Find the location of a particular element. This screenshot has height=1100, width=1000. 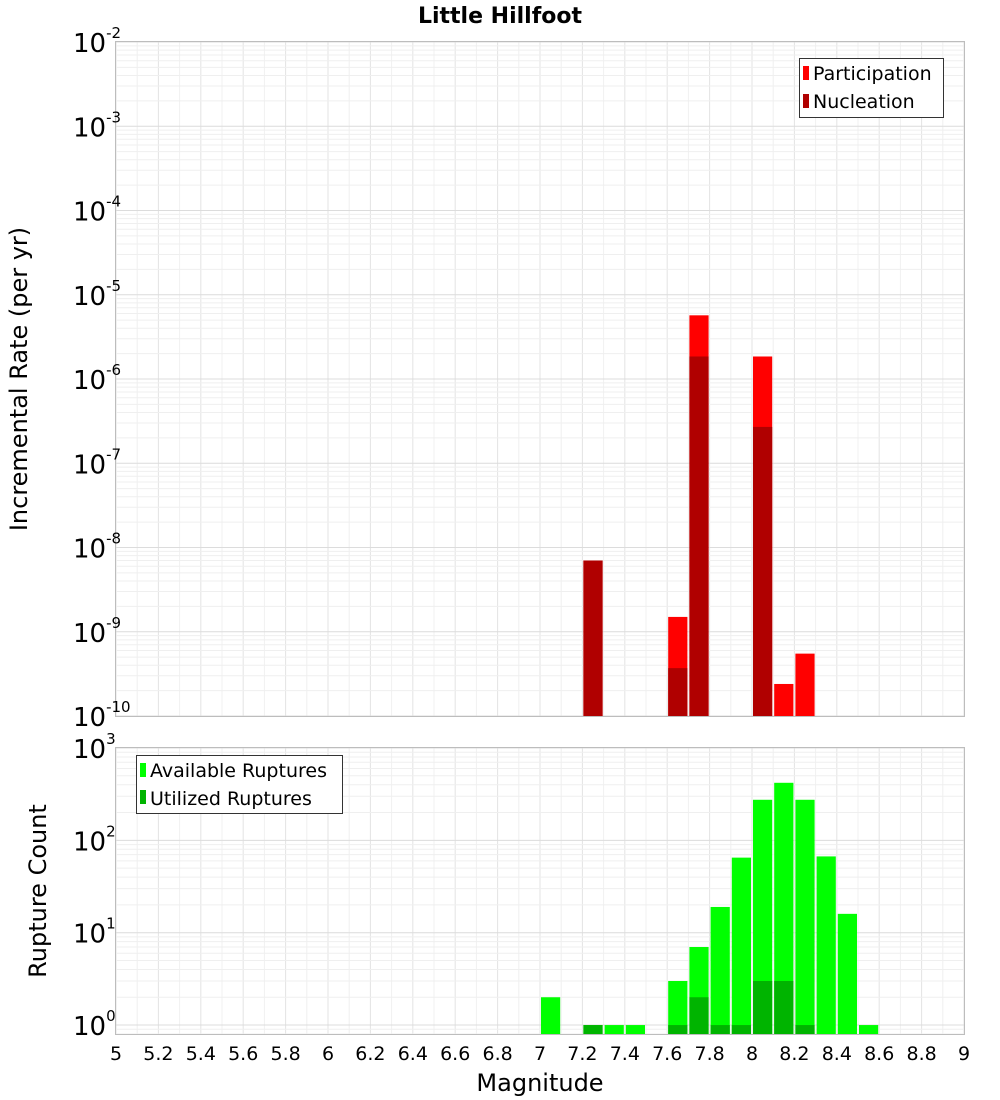

x-tick-label: 5.6 is located at coordinates (243, 1054).